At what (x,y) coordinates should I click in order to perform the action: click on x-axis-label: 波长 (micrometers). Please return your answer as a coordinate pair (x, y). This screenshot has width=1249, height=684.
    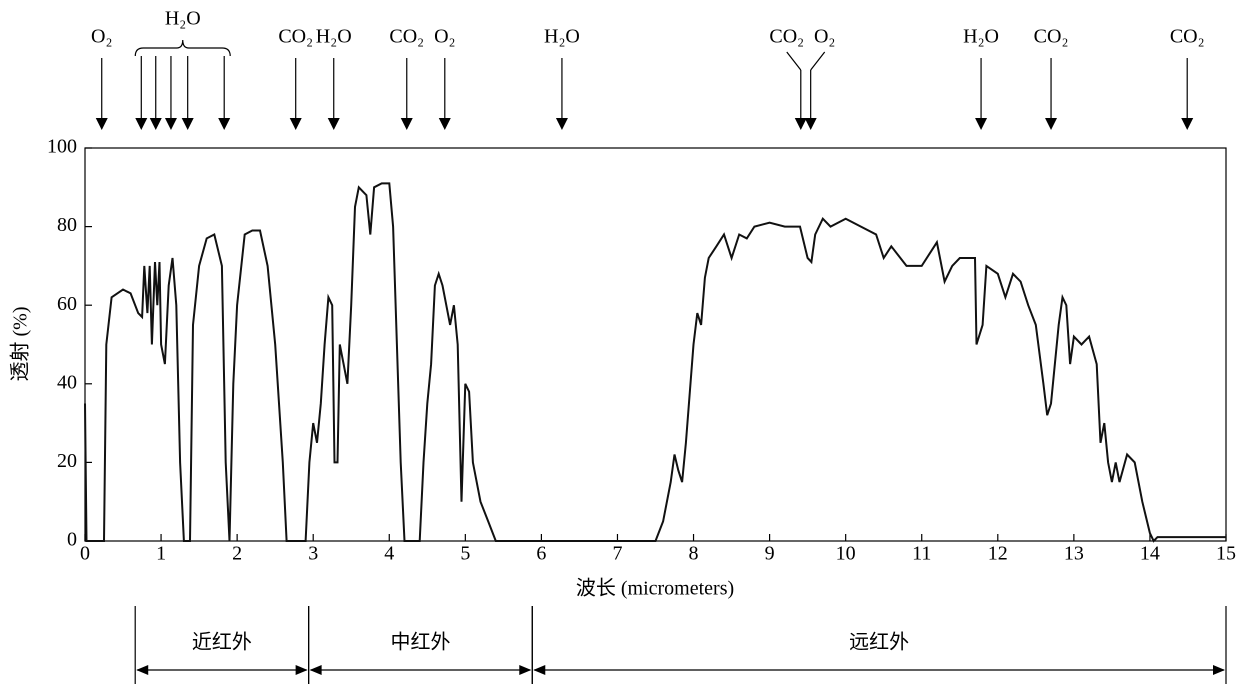
    Looking at the image, I should click on (655, 588).